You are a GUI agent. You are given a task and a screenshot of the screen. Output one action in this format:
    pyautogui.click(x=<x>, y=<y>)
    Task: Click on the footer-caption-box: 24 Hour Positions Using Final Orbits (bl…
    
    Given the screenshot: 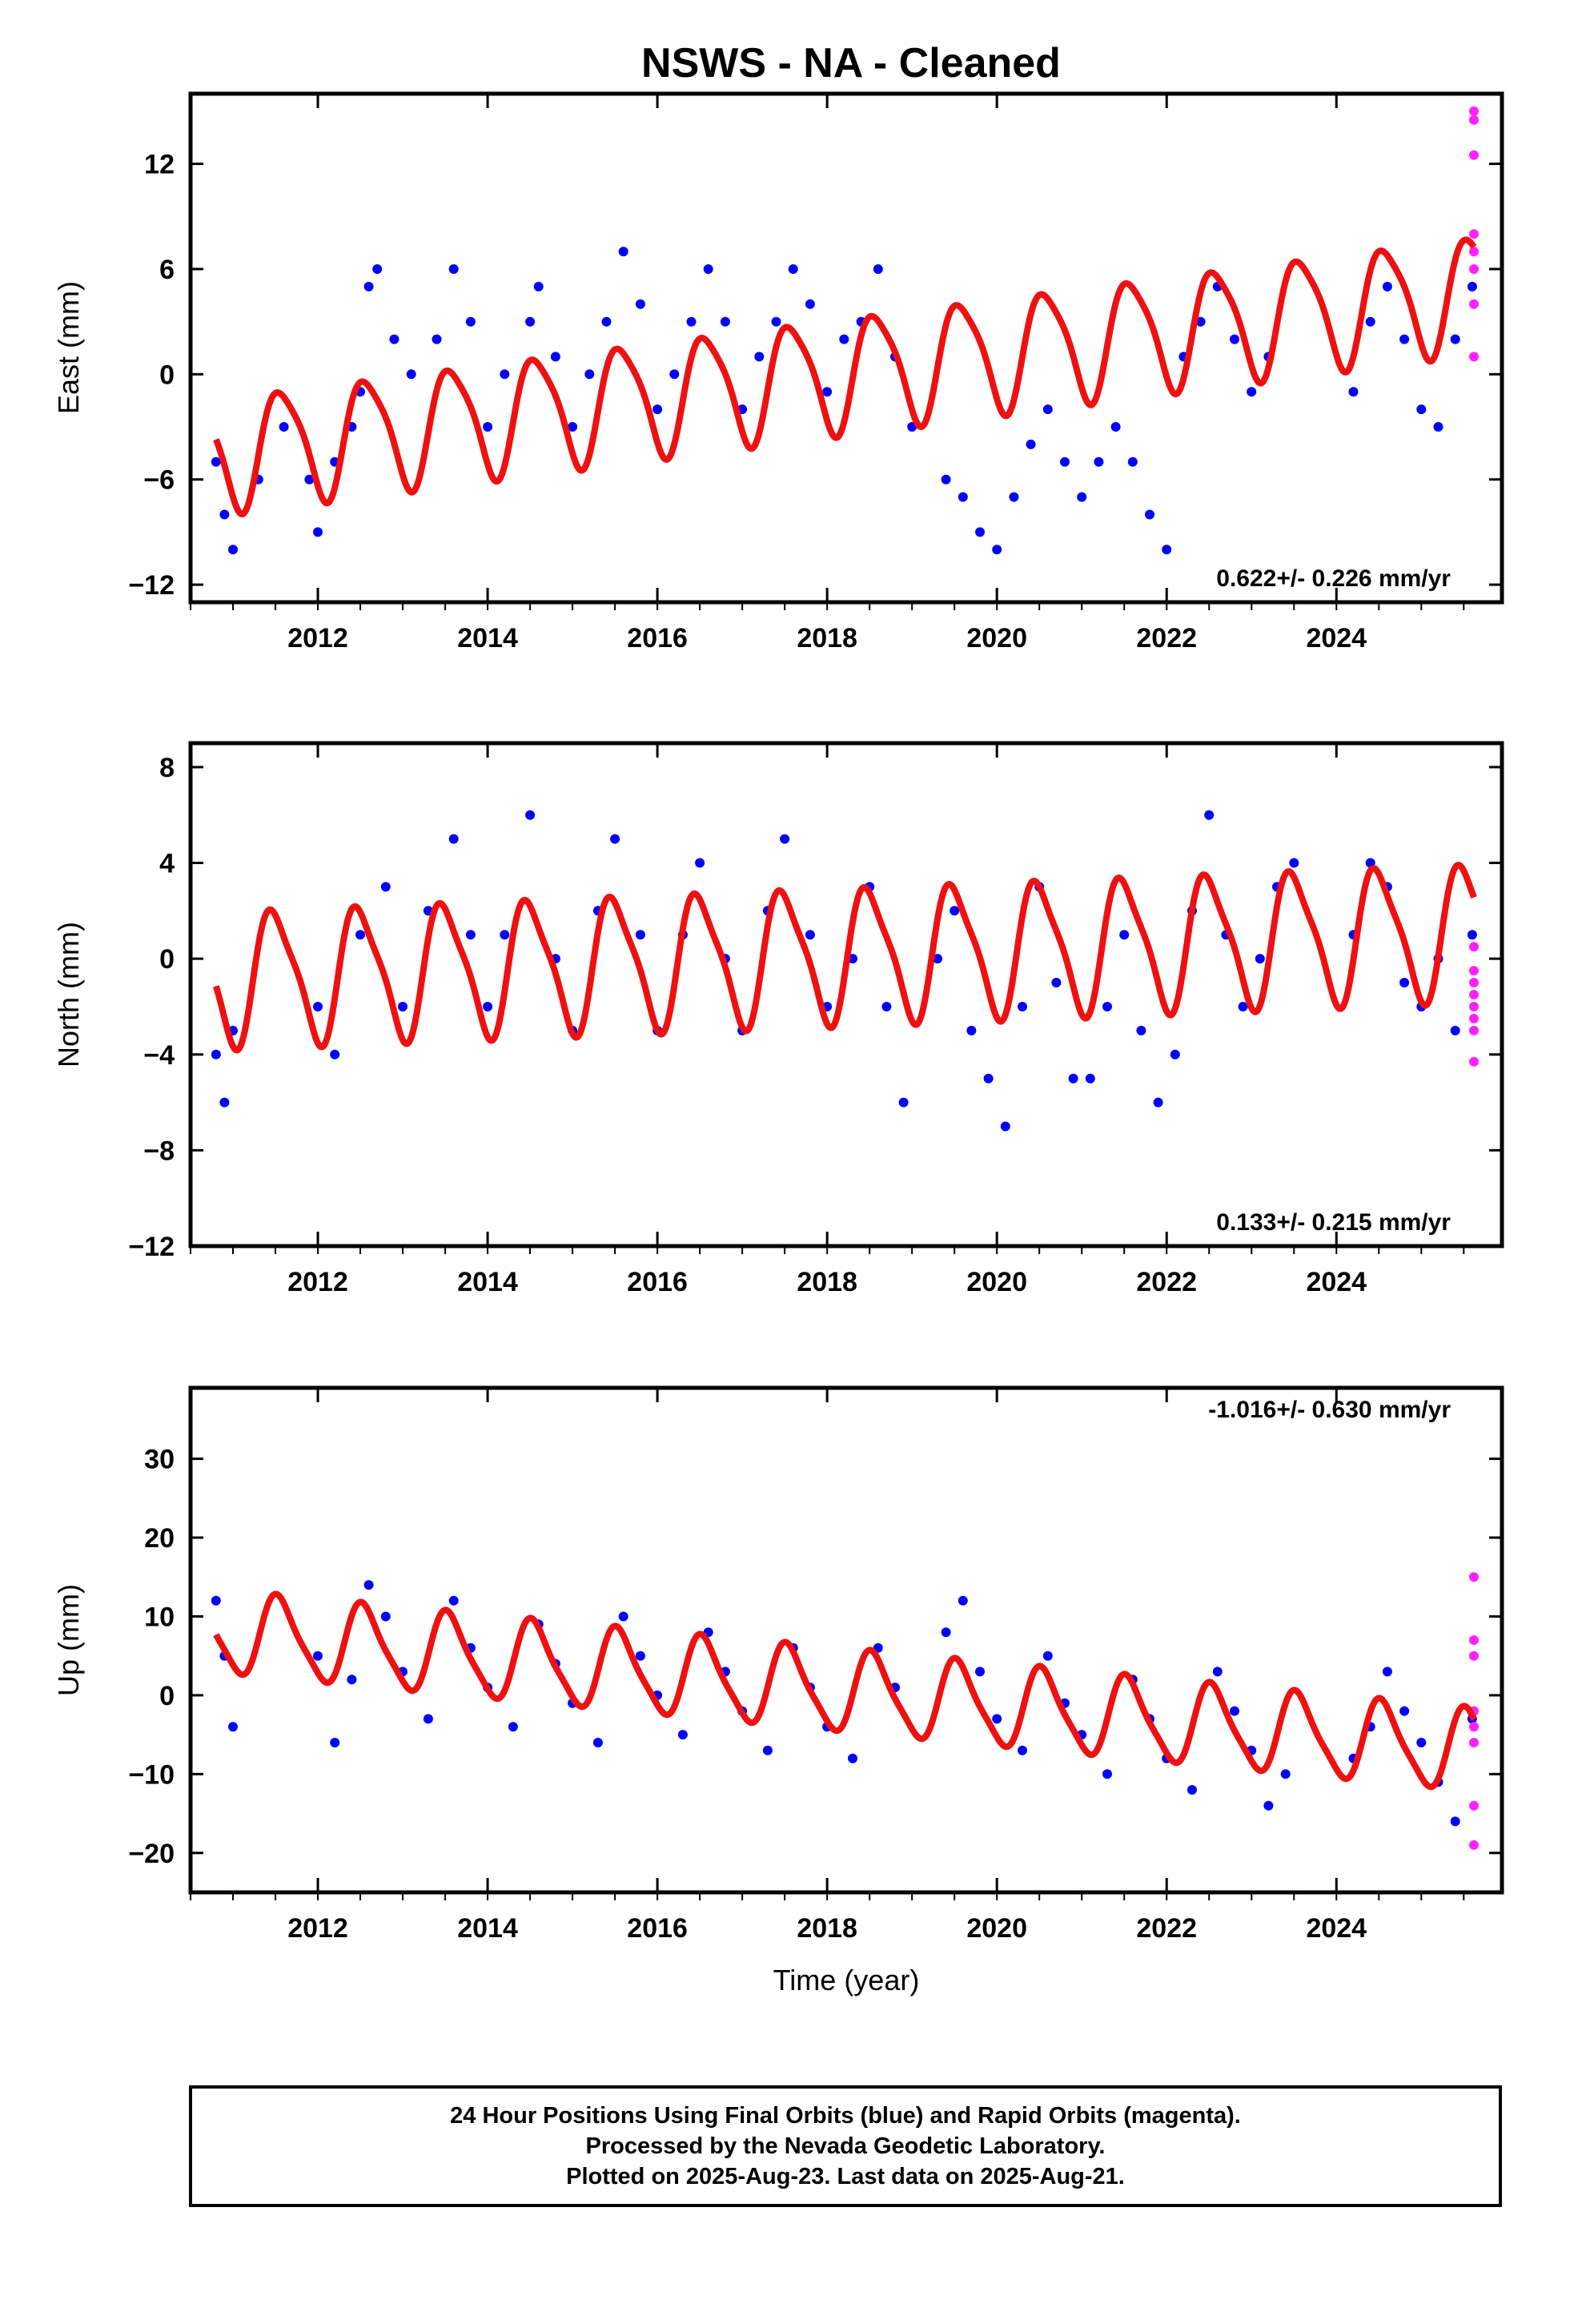 What is the action you would take?
    pyautogui.click(x=846, y=2146)
    